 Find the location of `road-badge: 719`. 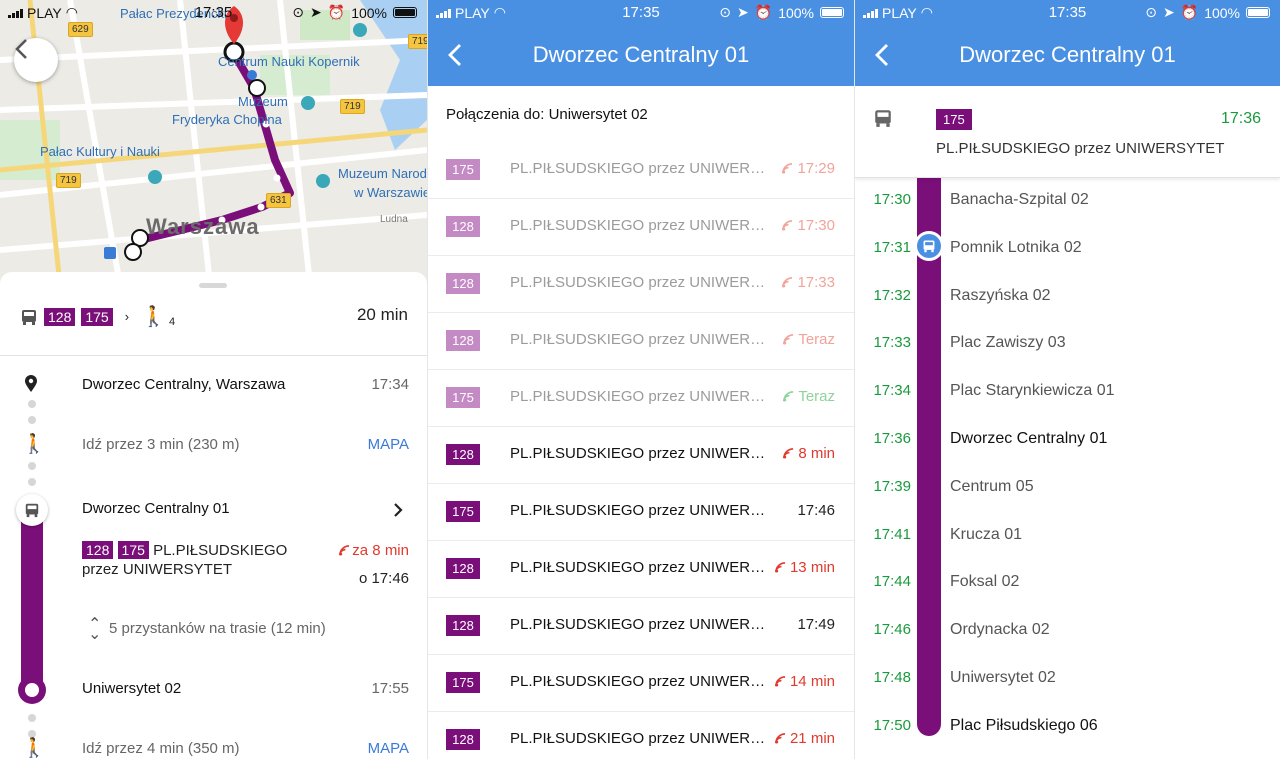

road-badge: 719 is located at coordinates (417, 41).